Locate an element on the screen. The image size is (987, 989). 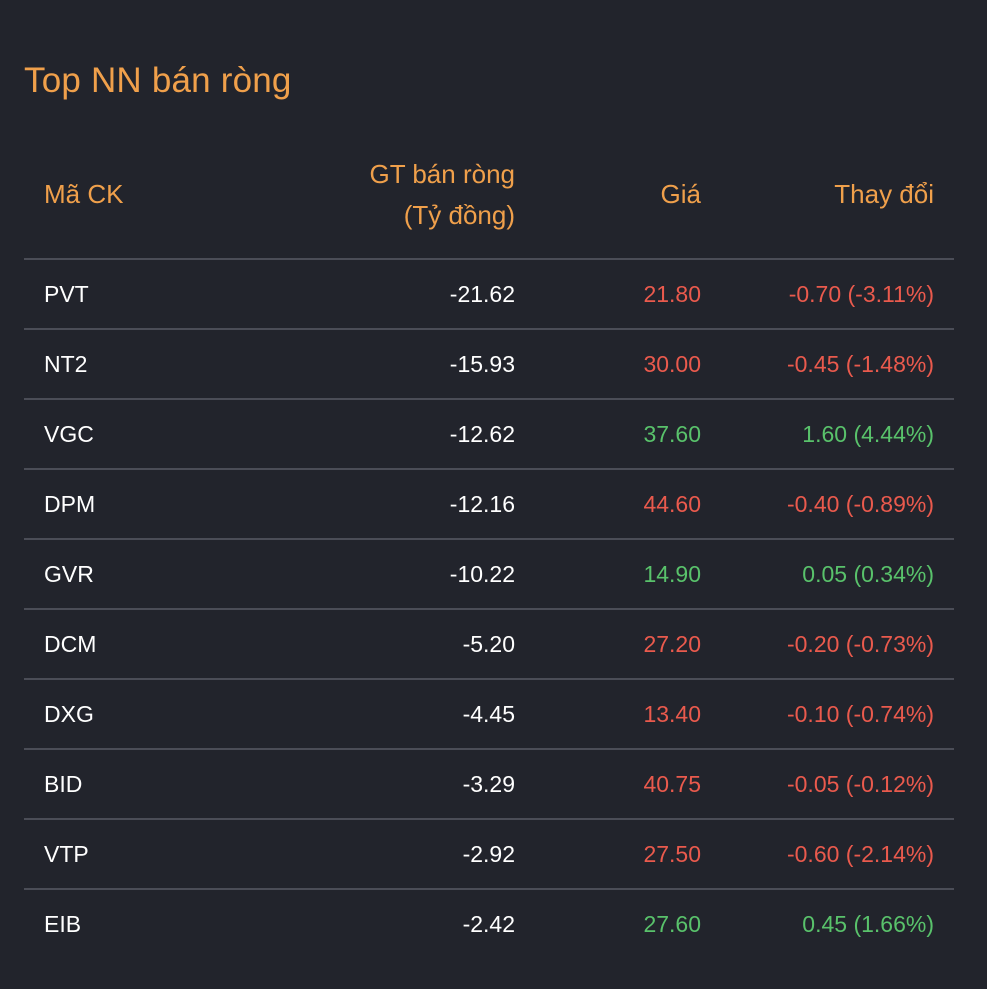
stock-price: 21.80 is located at coordinates (672, 294).